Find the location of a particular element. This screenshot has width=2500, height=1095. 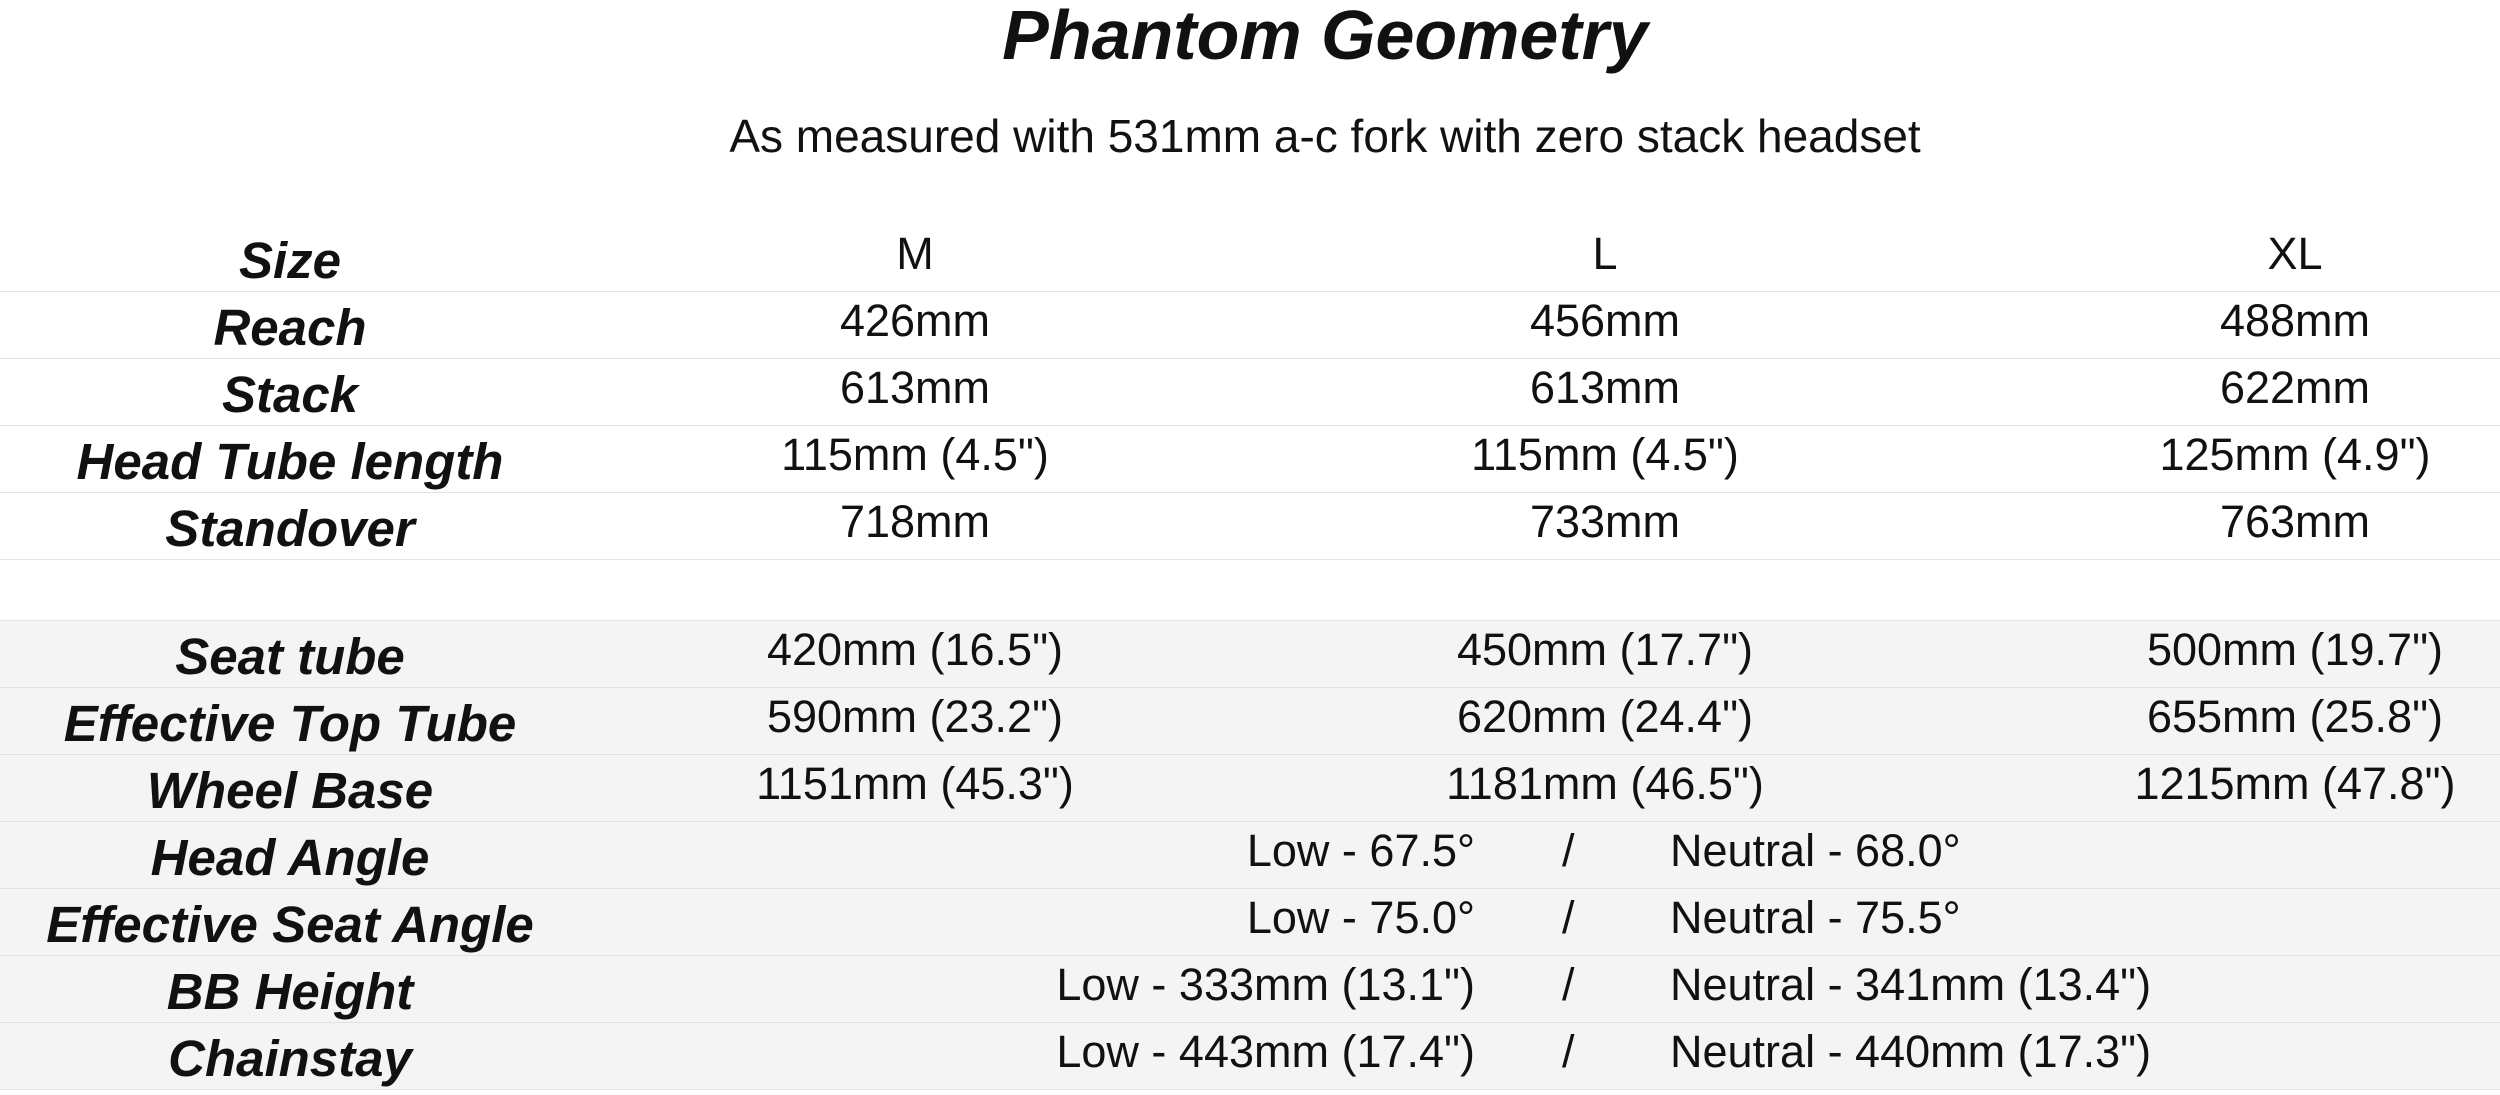

cell-standover-l: 733mm is located at coordinates (1605, 521).